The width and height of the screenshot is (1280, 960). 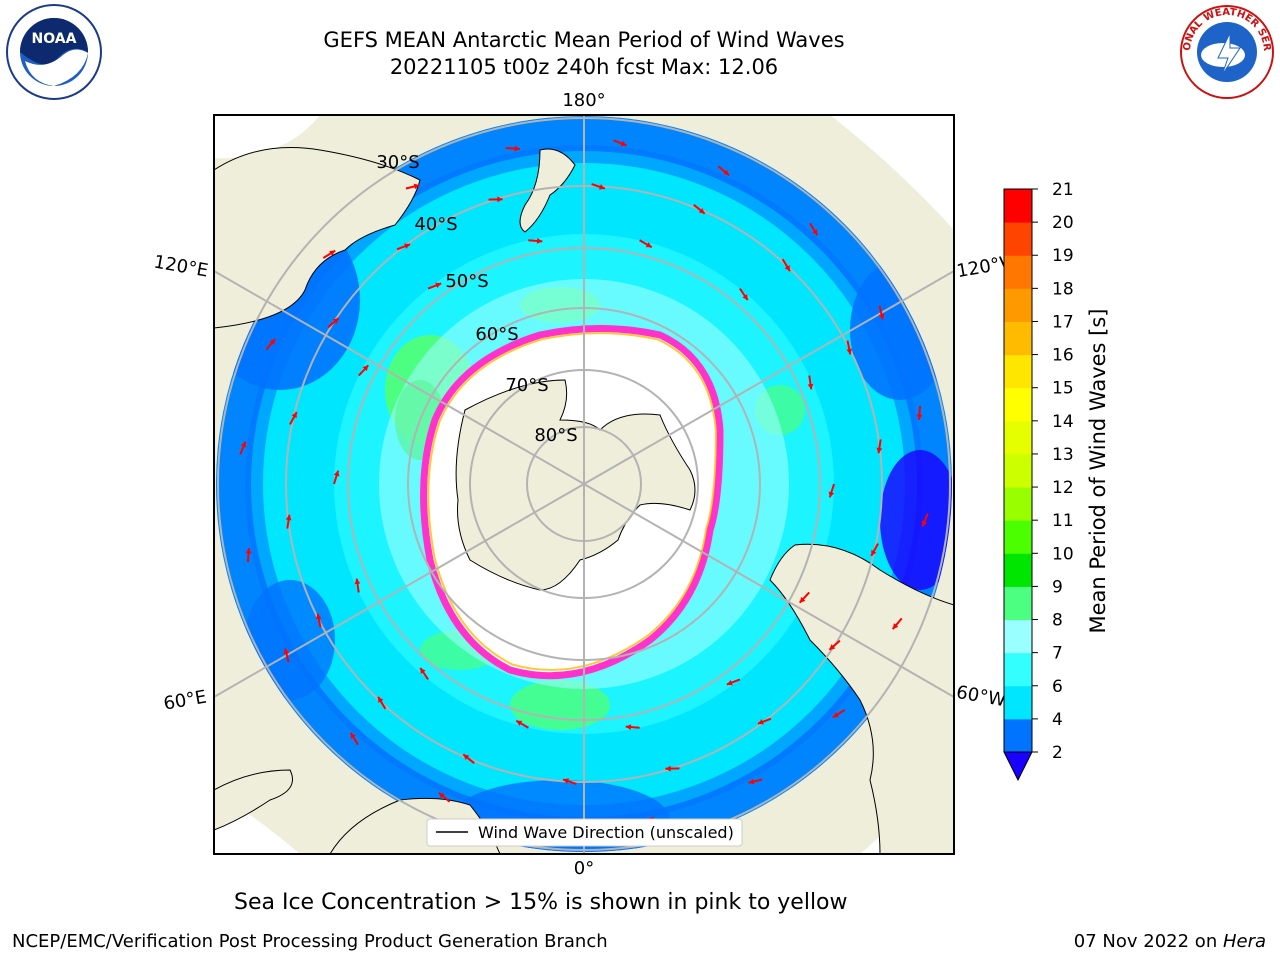 I want to click on nws-logo: NATIONAL WEATHER SERVICE, so click(x=1226, y=51).